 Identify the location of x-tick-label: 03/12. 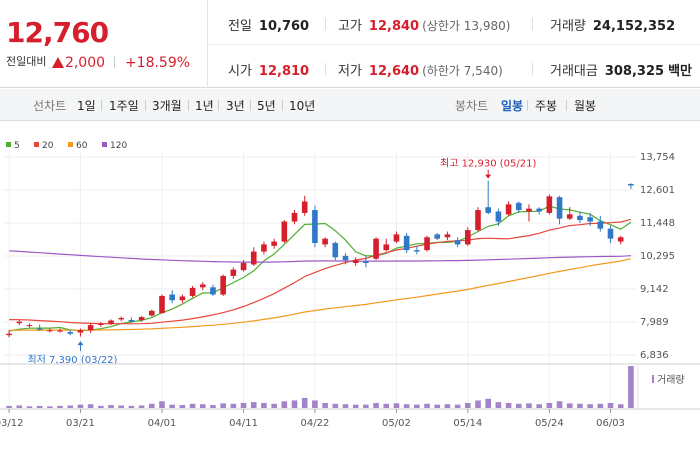
(12, 423).